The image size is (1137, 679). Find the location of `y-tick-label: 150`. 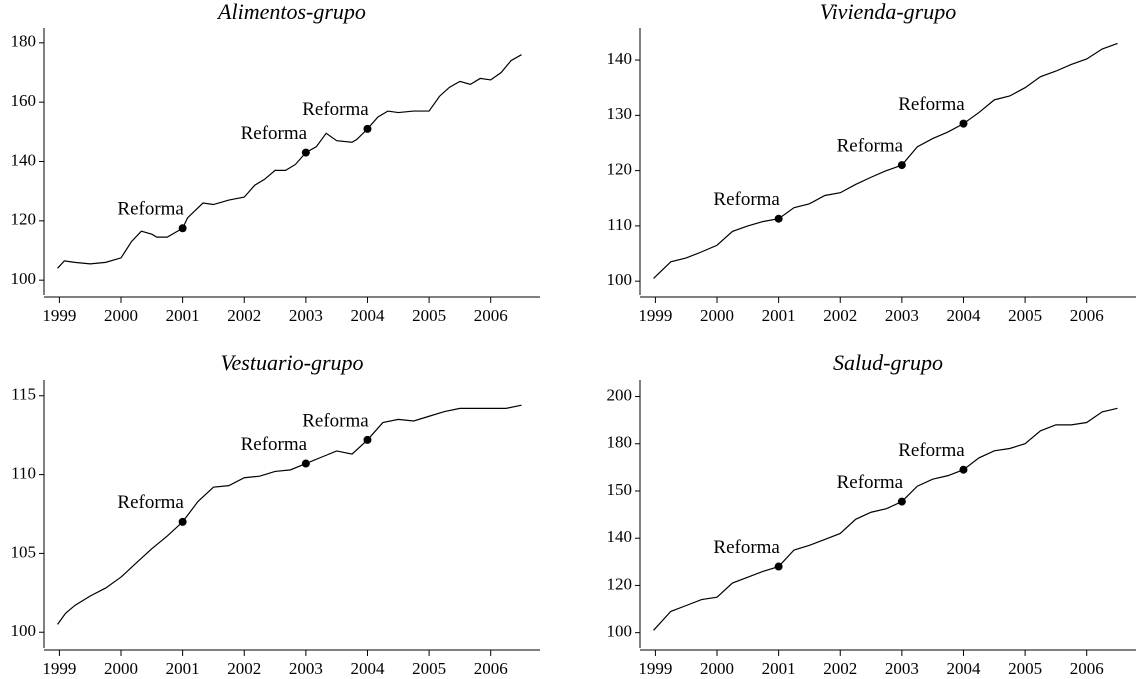

y-tick-label: 150 is located at coordinates (620, 489).